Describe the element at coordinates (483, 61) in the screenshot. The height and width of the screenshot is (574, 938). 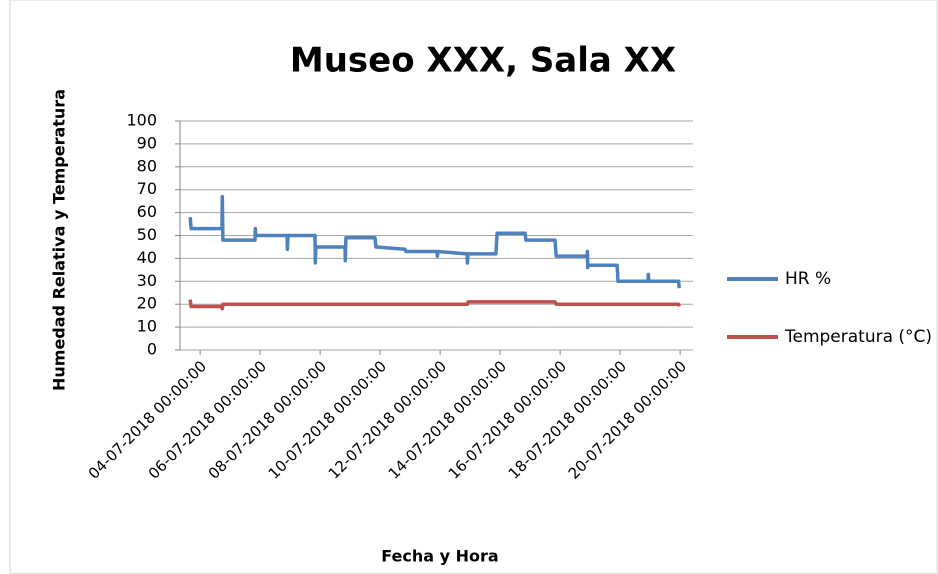
I see `chart-title: Museo XXX, Sala XX` at that location.